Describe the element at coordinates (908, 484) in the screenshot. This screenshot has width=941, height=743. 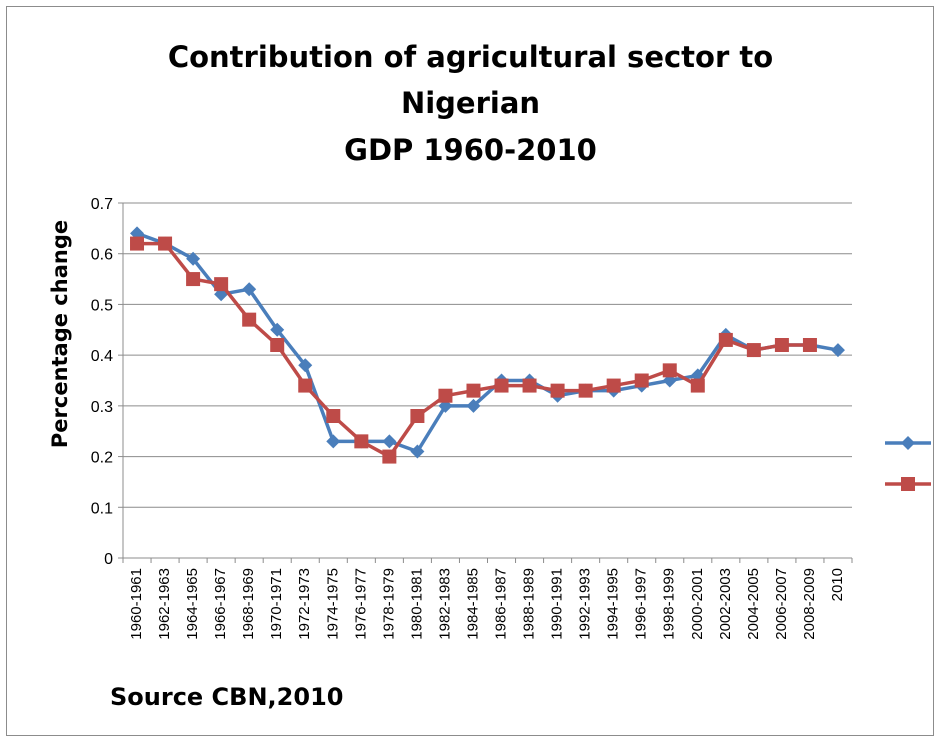
I see `legend-2-marker` at that location.